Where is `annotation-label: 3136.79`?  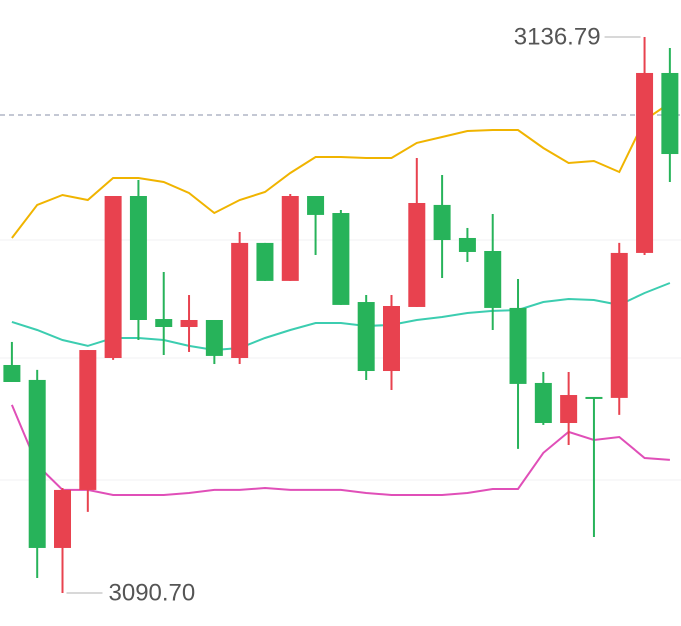
annotation-label: 3136.79 is located at coordinates (557, 36).